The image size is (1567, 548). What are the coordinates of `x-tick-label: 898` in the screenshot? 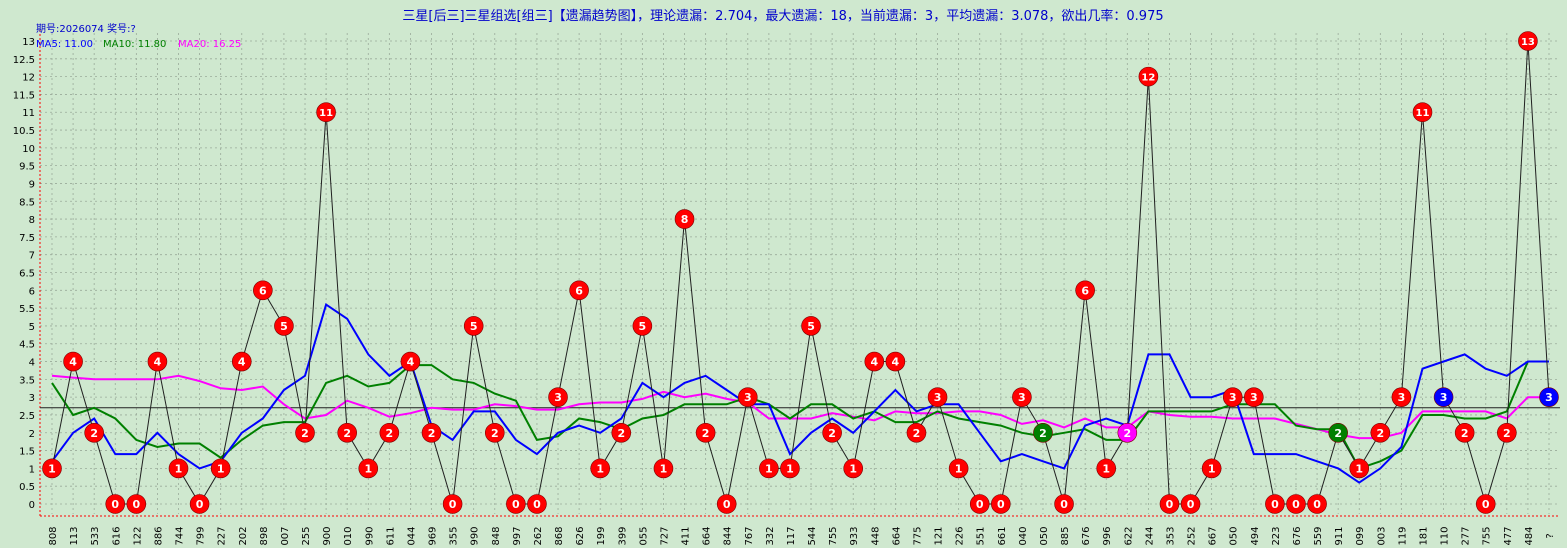 It's located at (264, 535).